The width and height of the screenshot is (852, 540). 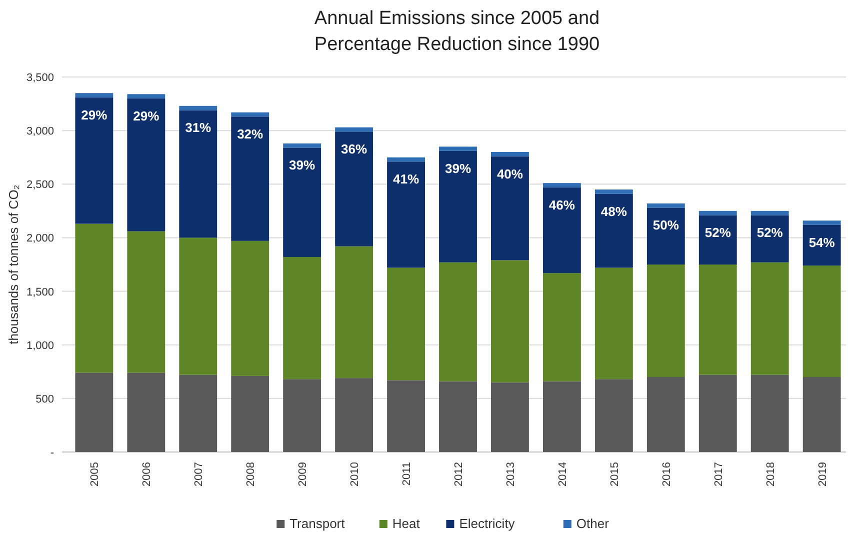 What do you see at coordinates (45, 399) in the screenshot?
I see `y-tick-label: 500` at bounding box center [45, 399].